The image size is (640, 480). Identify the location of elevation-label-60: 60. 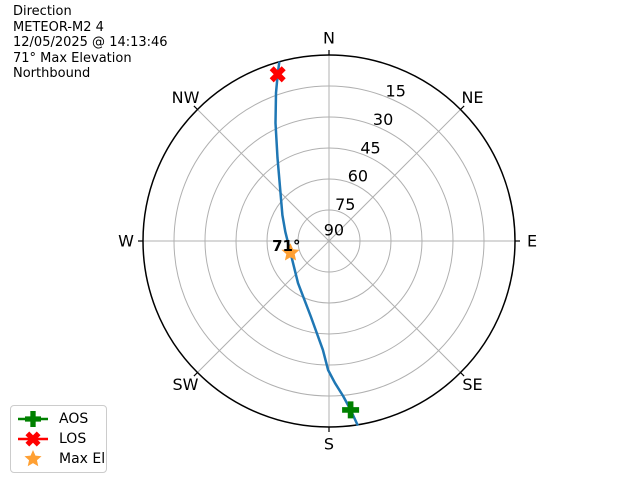
(358, 176).